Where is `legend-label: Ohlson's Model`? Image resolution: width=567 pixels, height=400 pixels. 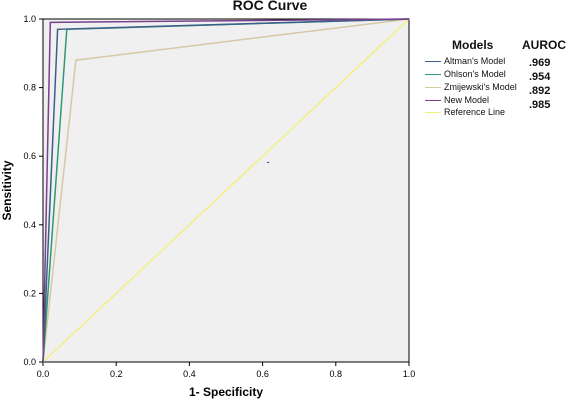 legend-label: Ohlson's Model is located at coordinates (475, 74).